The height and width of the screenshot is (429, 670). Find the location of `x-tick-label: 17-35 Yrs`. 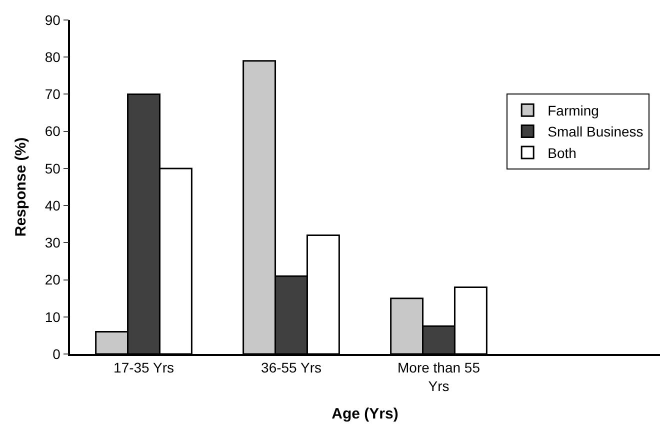

x-tick-label: 17-35 Yrs is located at coordinates (144, 368).